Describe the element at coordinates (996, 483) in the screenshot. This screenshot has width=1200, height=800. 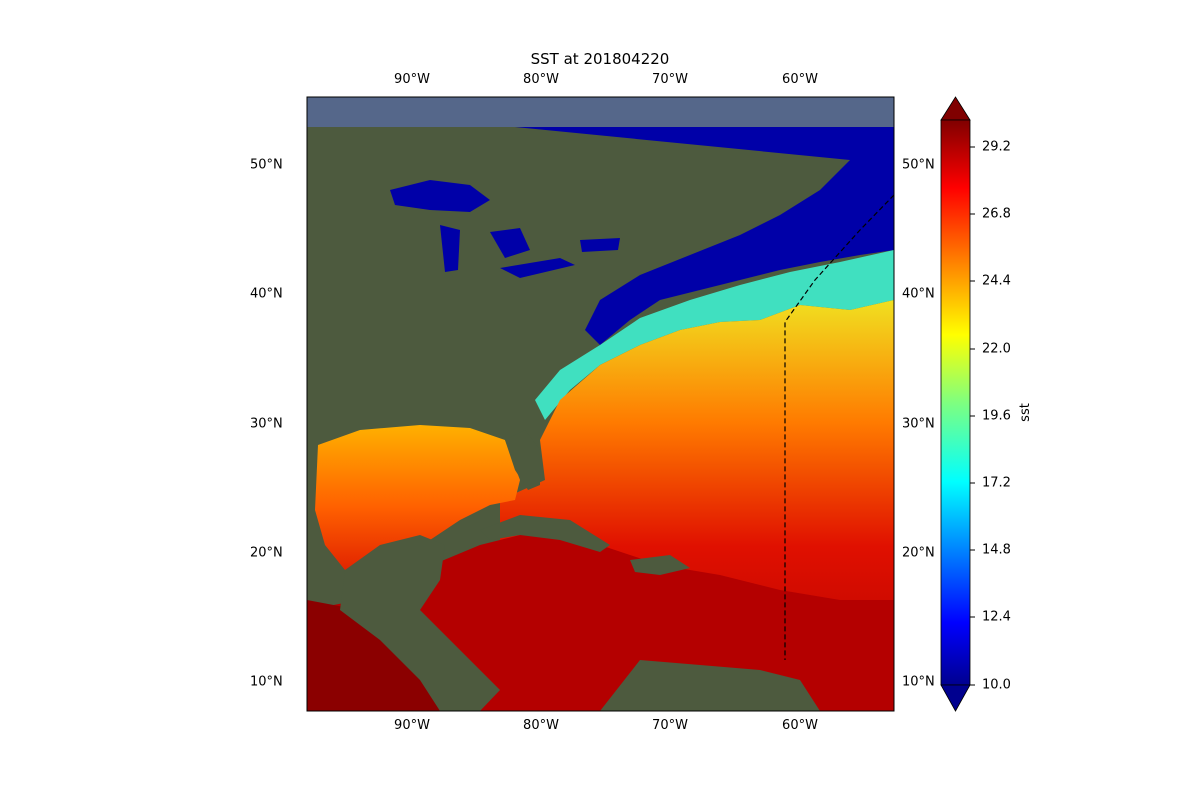
I see `colorbar-tick-label: 17.2` at that location.